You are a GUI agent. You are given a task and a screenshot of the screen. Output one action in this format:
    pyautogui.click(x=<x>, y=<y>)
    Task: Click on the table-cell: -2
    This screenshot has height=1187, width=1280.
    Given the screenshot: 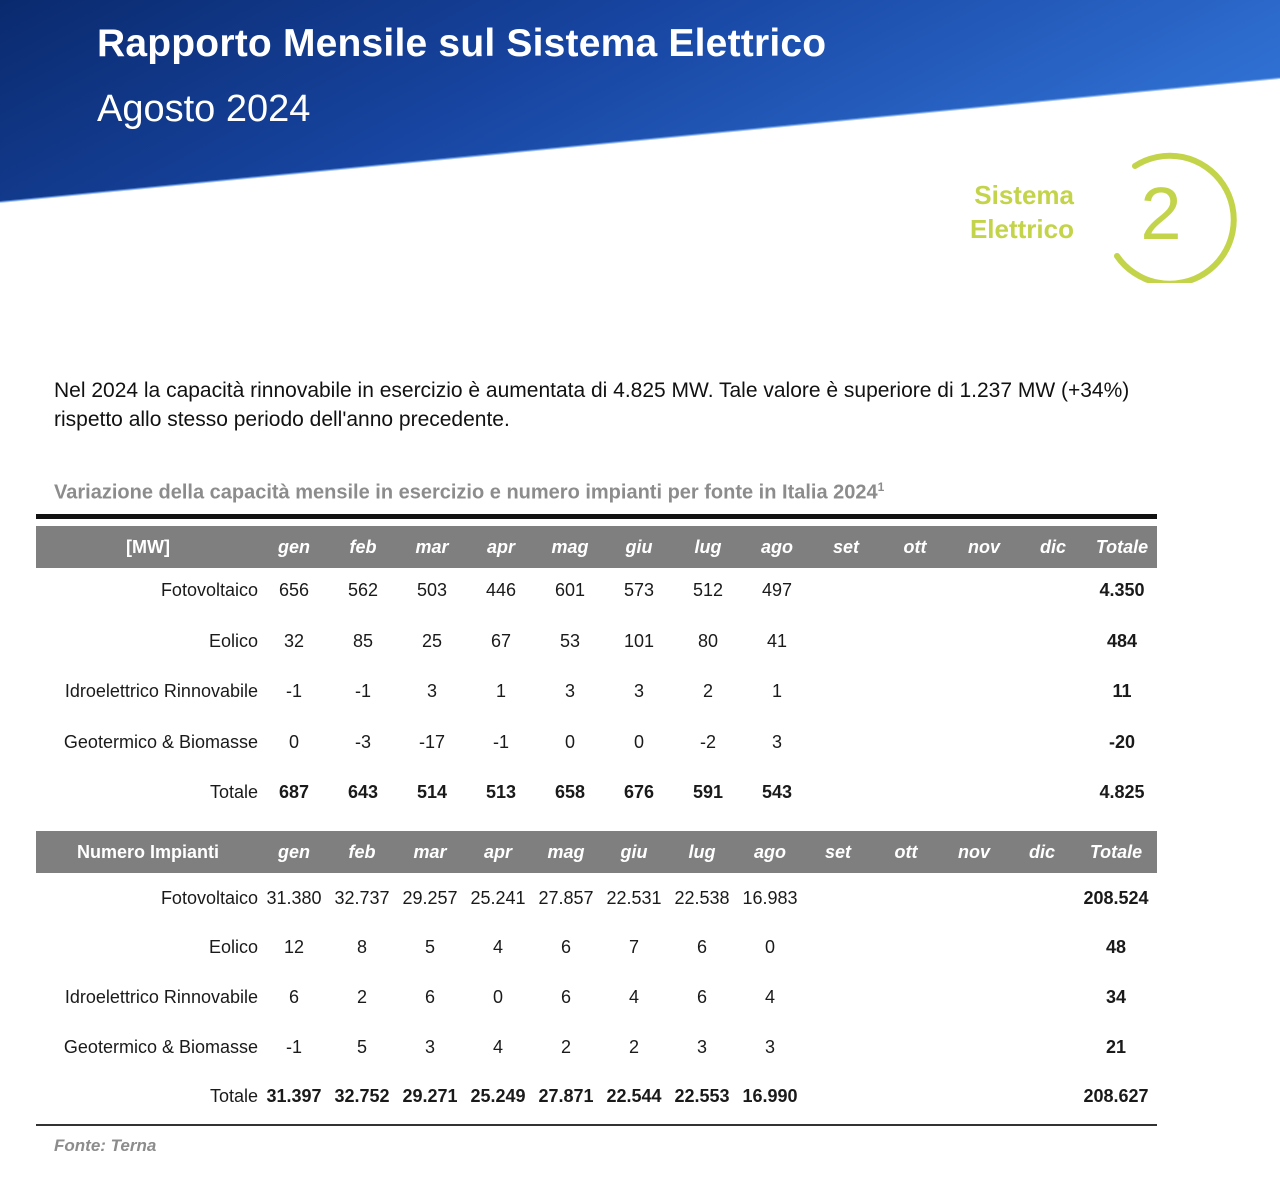 What is the action you would take?
    pyautogui.click(x=707, y=742)
    